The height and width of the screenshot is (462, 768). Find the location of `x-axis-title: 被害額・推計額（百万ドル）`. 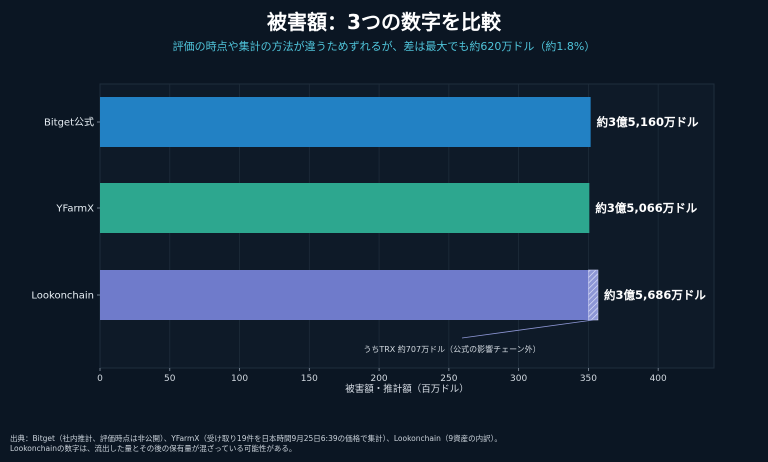

x-axis-title: 被害額・推計額（百万ドル） is located at coordinates (407, 389).